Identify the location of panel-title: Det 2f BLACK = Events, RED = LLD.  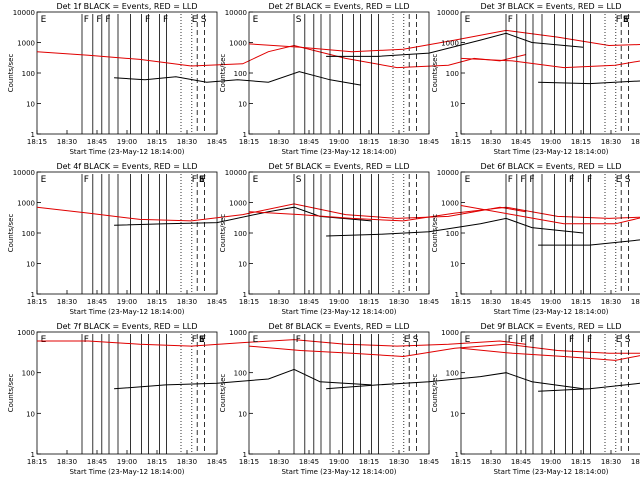
(338, 6).